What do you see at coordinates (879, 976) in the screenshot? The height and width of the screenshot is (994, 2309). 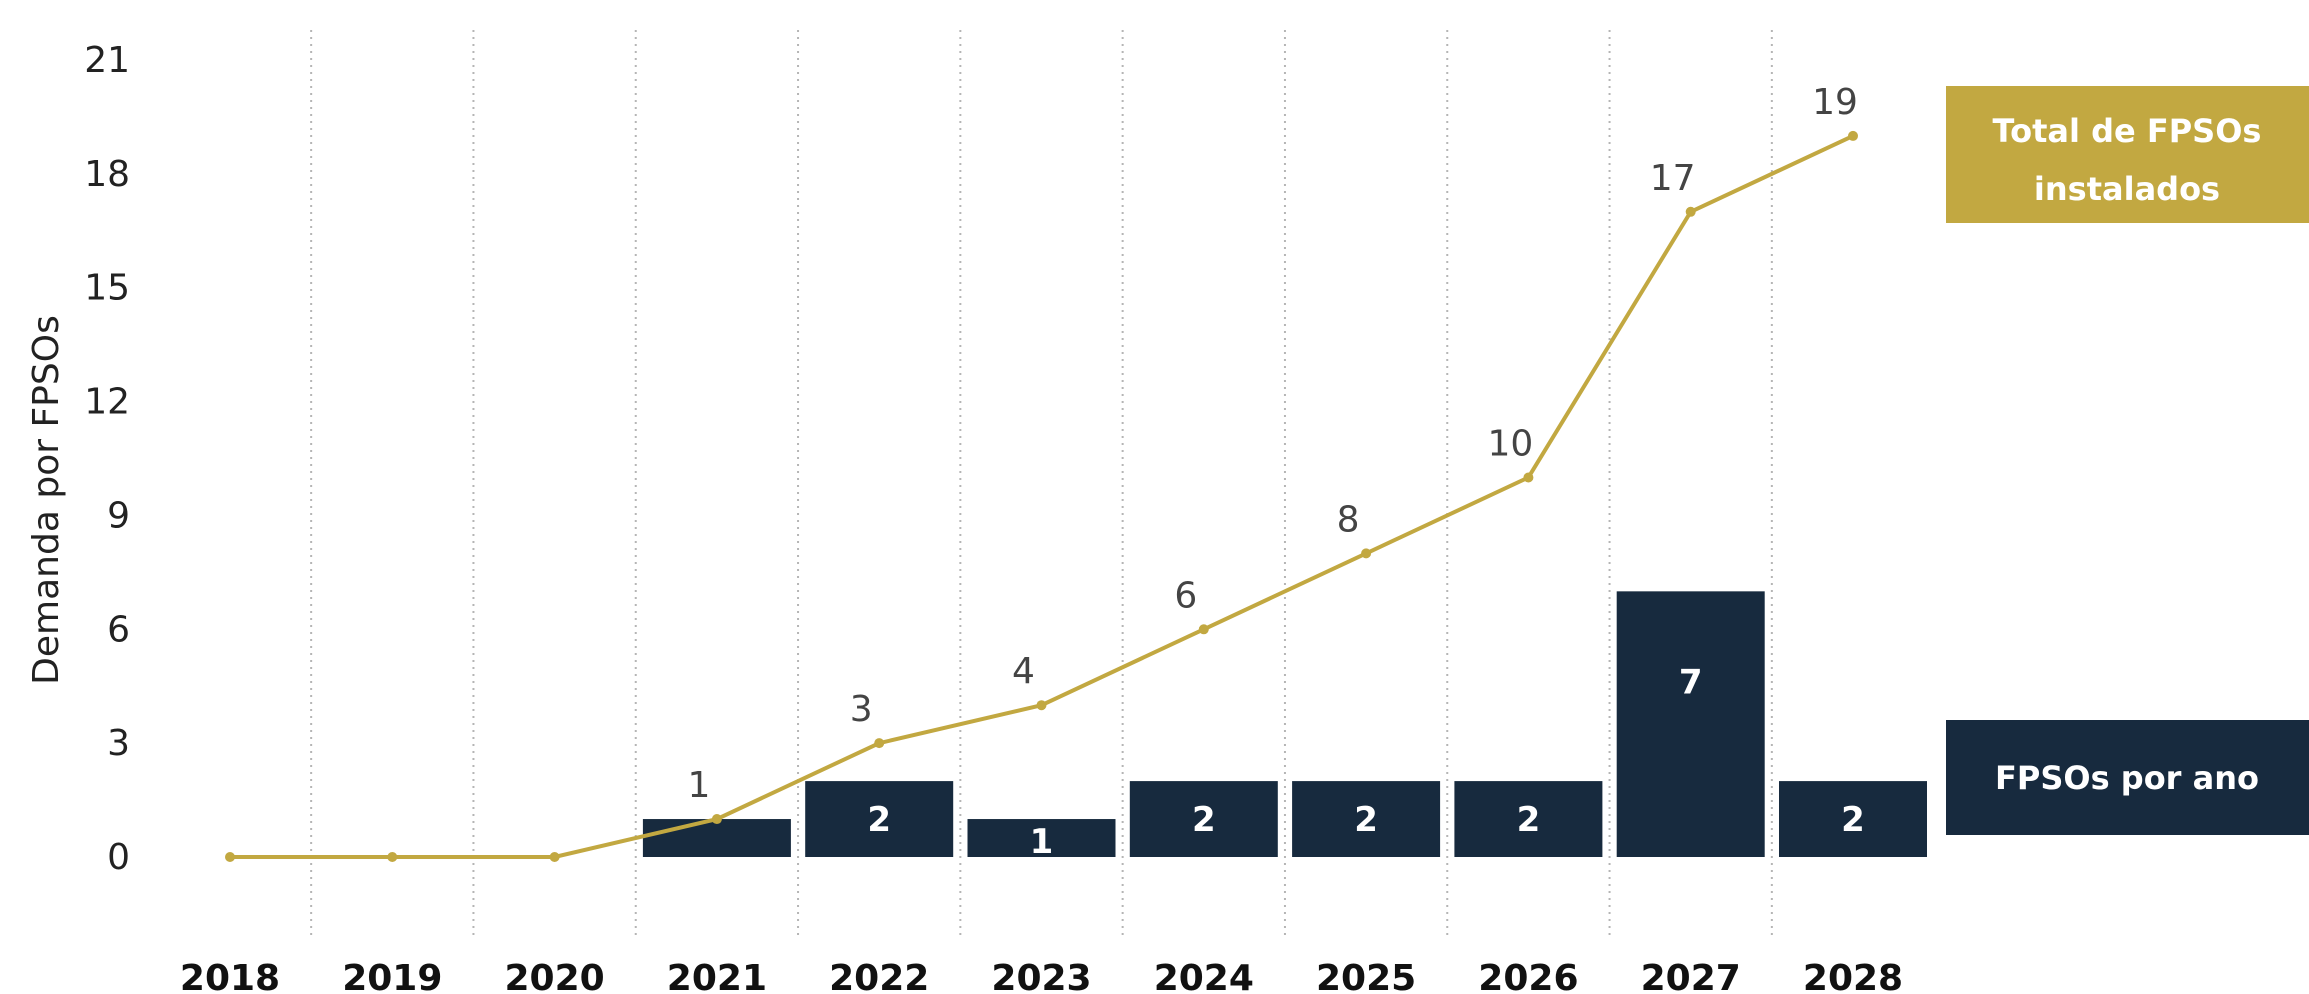 I see `x-tick-label: 2022` at bounding box center [879, 976].